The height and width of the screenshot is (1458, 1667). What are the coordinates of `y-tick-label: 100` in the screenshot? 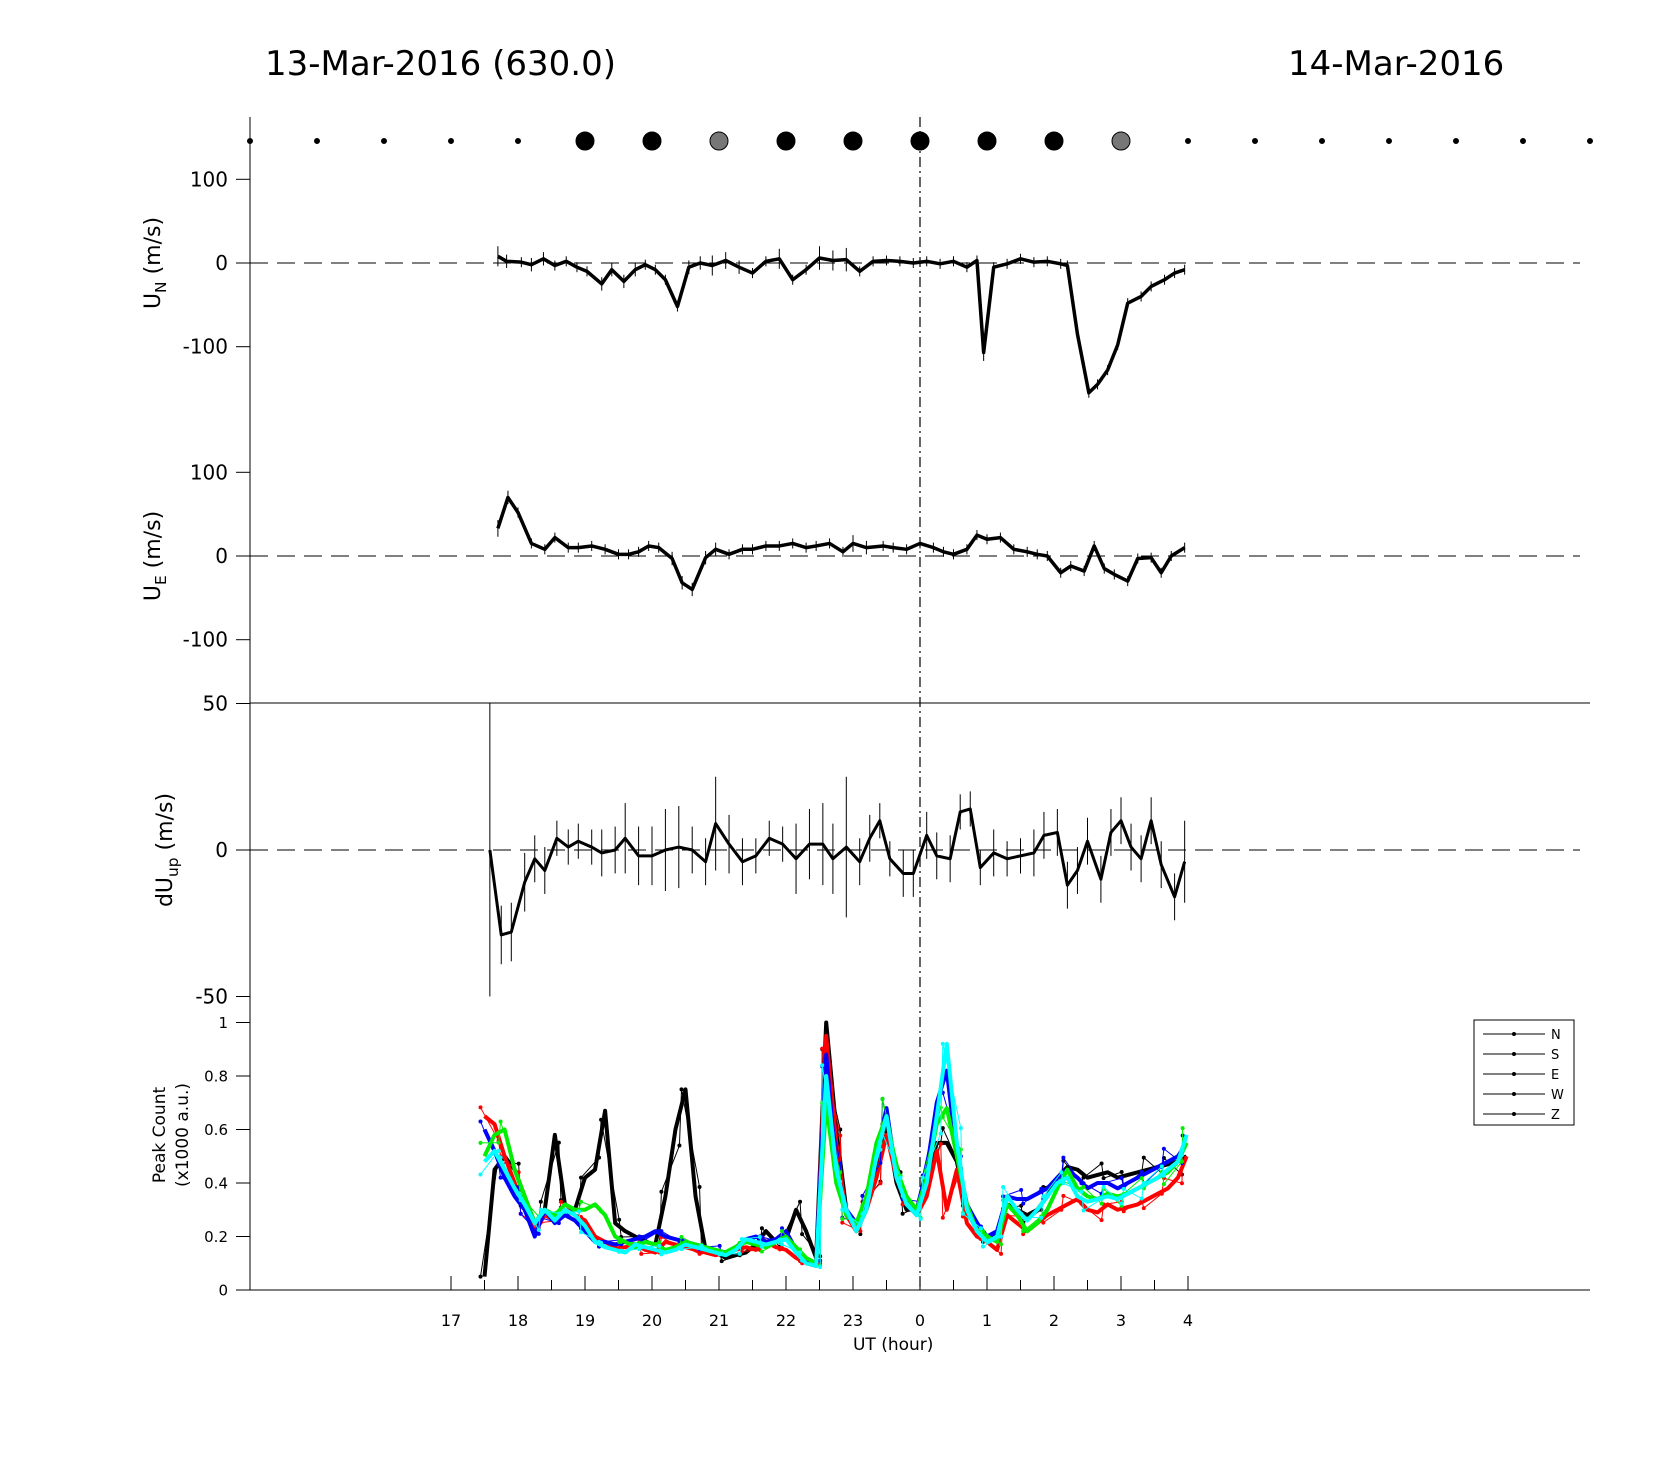 It's located at (209, 179).